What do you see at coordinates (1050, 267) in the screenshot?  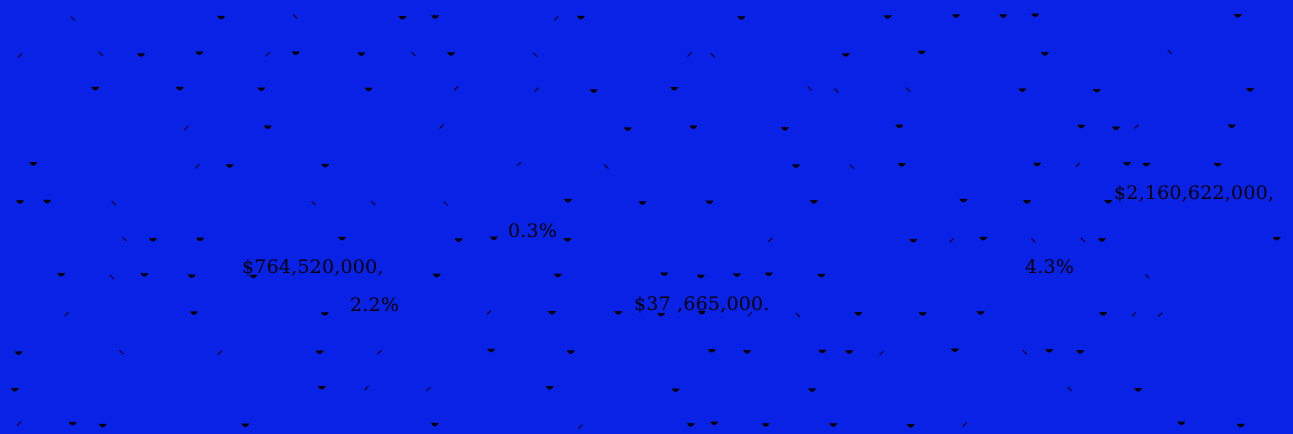 I see `percent-label-right: 4.3%` at bounding box center [1050, 267].